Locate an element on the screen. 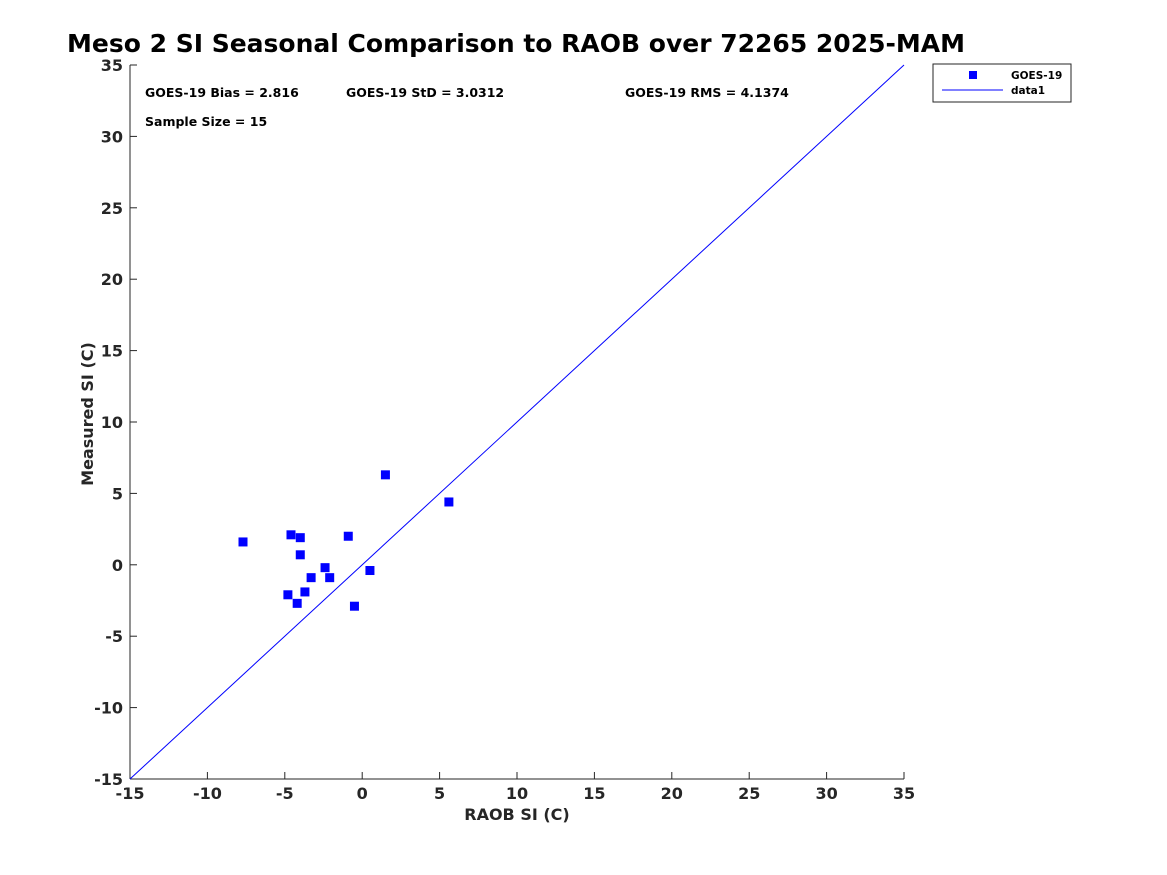 The height and width of the screenshot is (875, 1167). x-axis-ticks: -15 -10 -5 0 5 10 15 20 25 30 35 is located at coordinates (515, 787).